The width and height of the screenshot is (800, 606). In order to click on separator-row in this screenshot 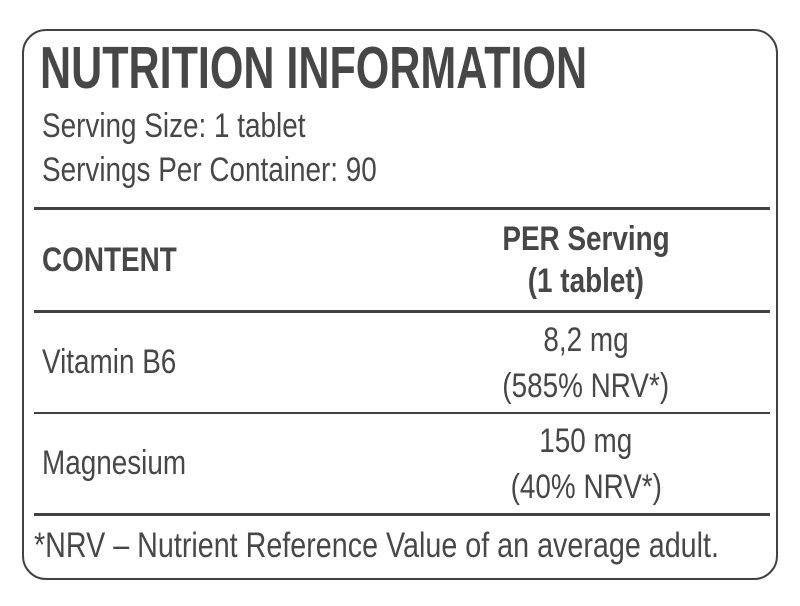, I will do `click(402, 413)`.